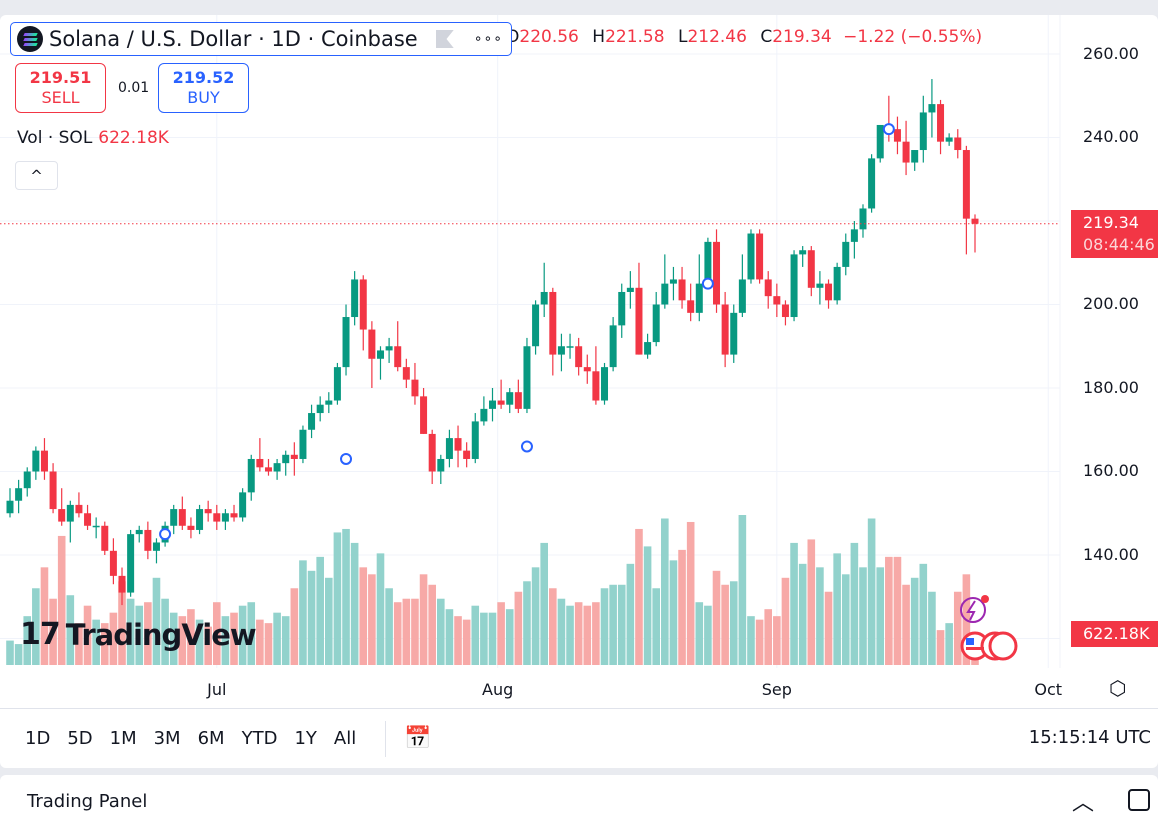  Describe the element at coordinates (444, 39) in the screenshot. I see `flag-icon` at that location.